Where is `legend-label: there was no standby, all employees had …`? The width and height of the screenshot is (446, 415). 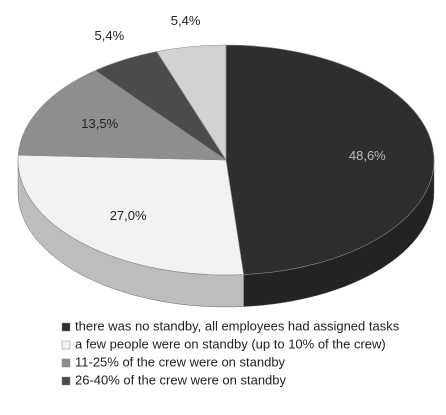 legend-label: there was no standby, all employees had … is located at coordinates (237, 325).